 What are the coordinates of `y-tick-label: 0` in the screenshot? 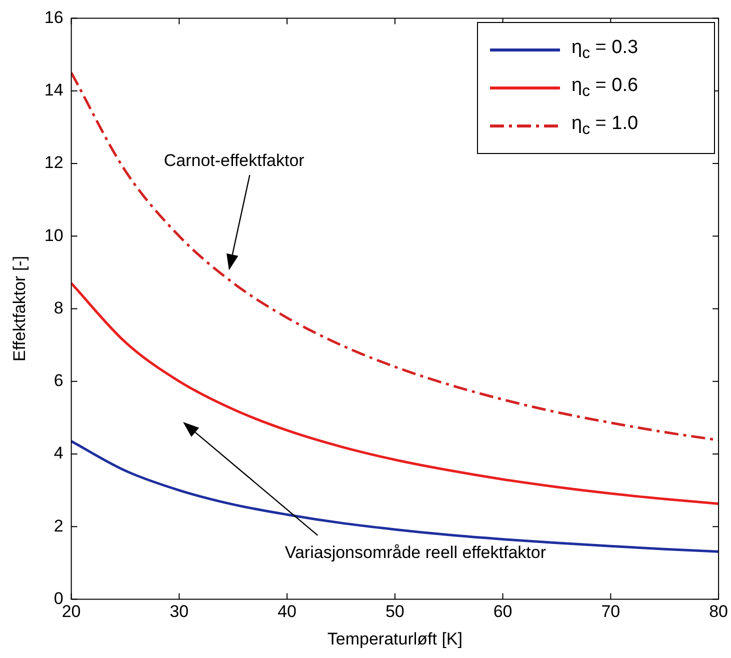 It's located at (59, 598).